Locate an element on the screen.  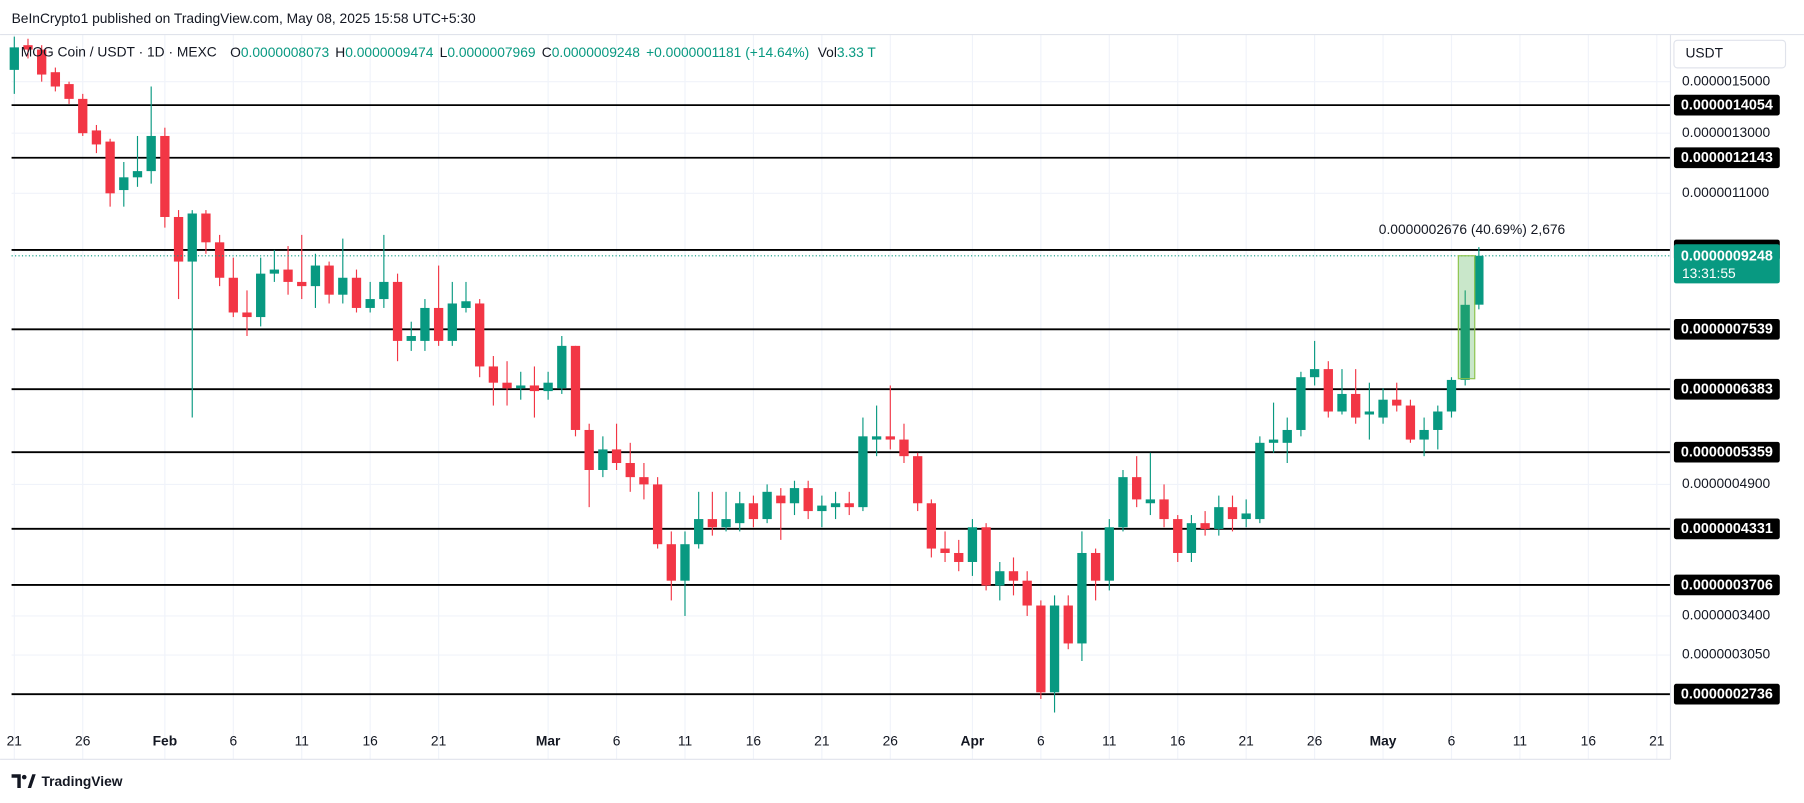
last-price-box is located at coordinates (1726, 264).